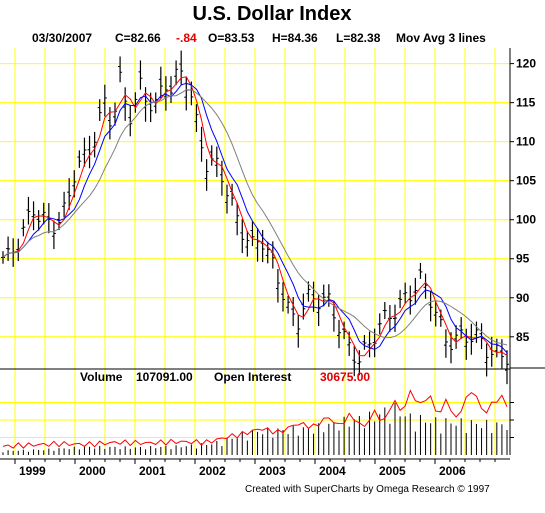 The height and width of the screenshot is (513, 545). What do you see at coordinates (526, 142) in the screenshot?
I see `y-tick-label: 110` at bounding box center [526, 142].